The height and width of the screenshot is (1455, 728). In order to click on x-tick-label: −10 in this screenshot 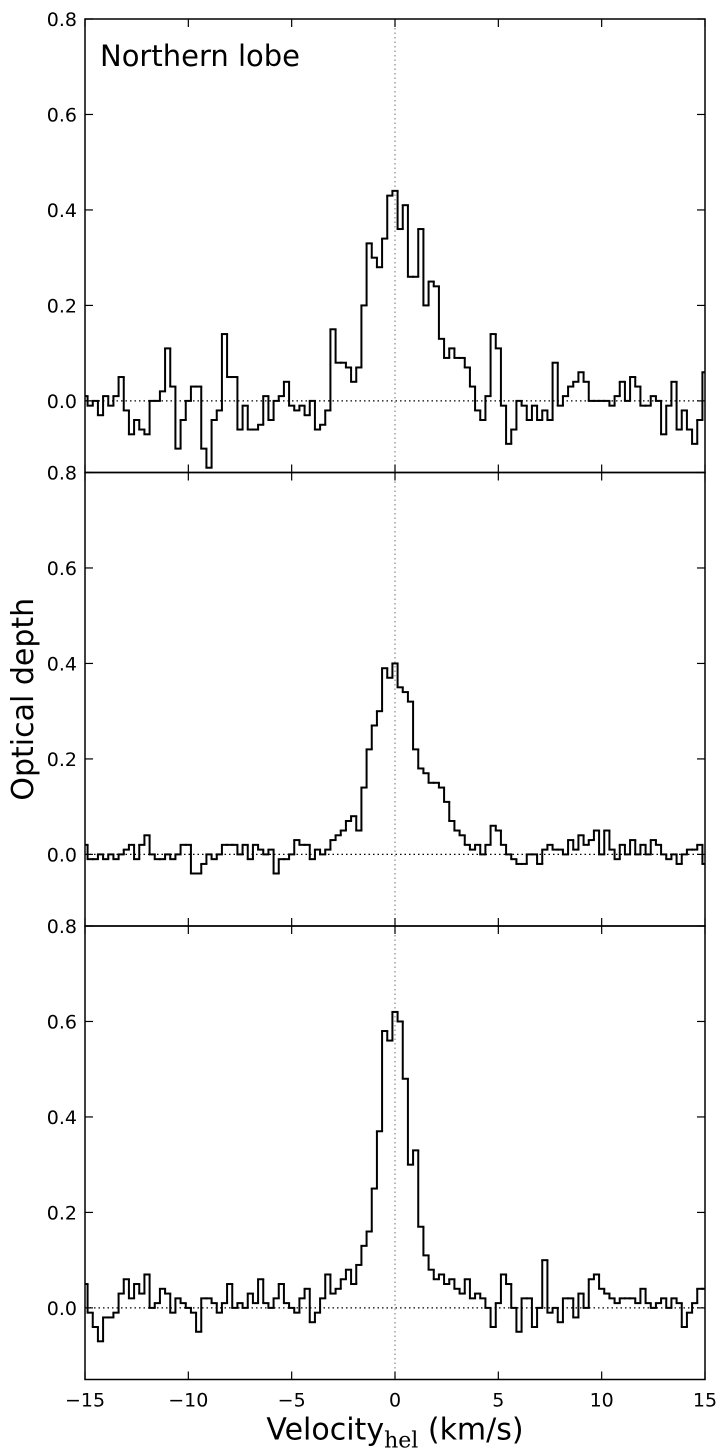, I will do `click(188, 1401)`.